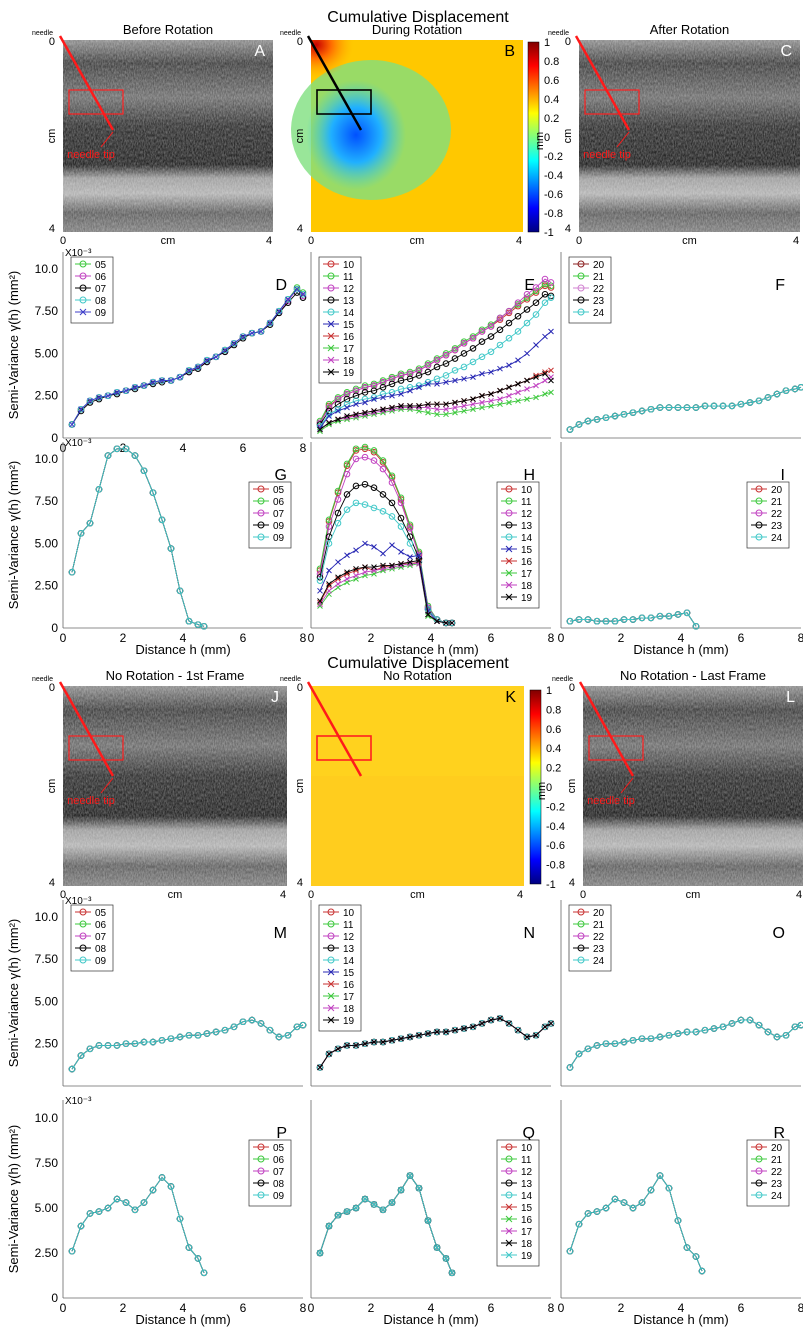 The image size is (803, 1331). I want to click on needle-label: needle, so click(42, 33).